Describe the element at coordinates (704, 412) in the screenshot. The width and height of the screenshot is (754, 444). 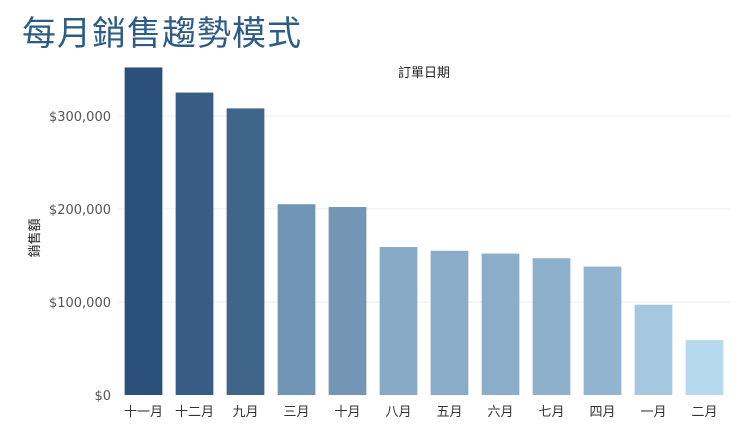
I see `x-tick-label: 二月` at that location.